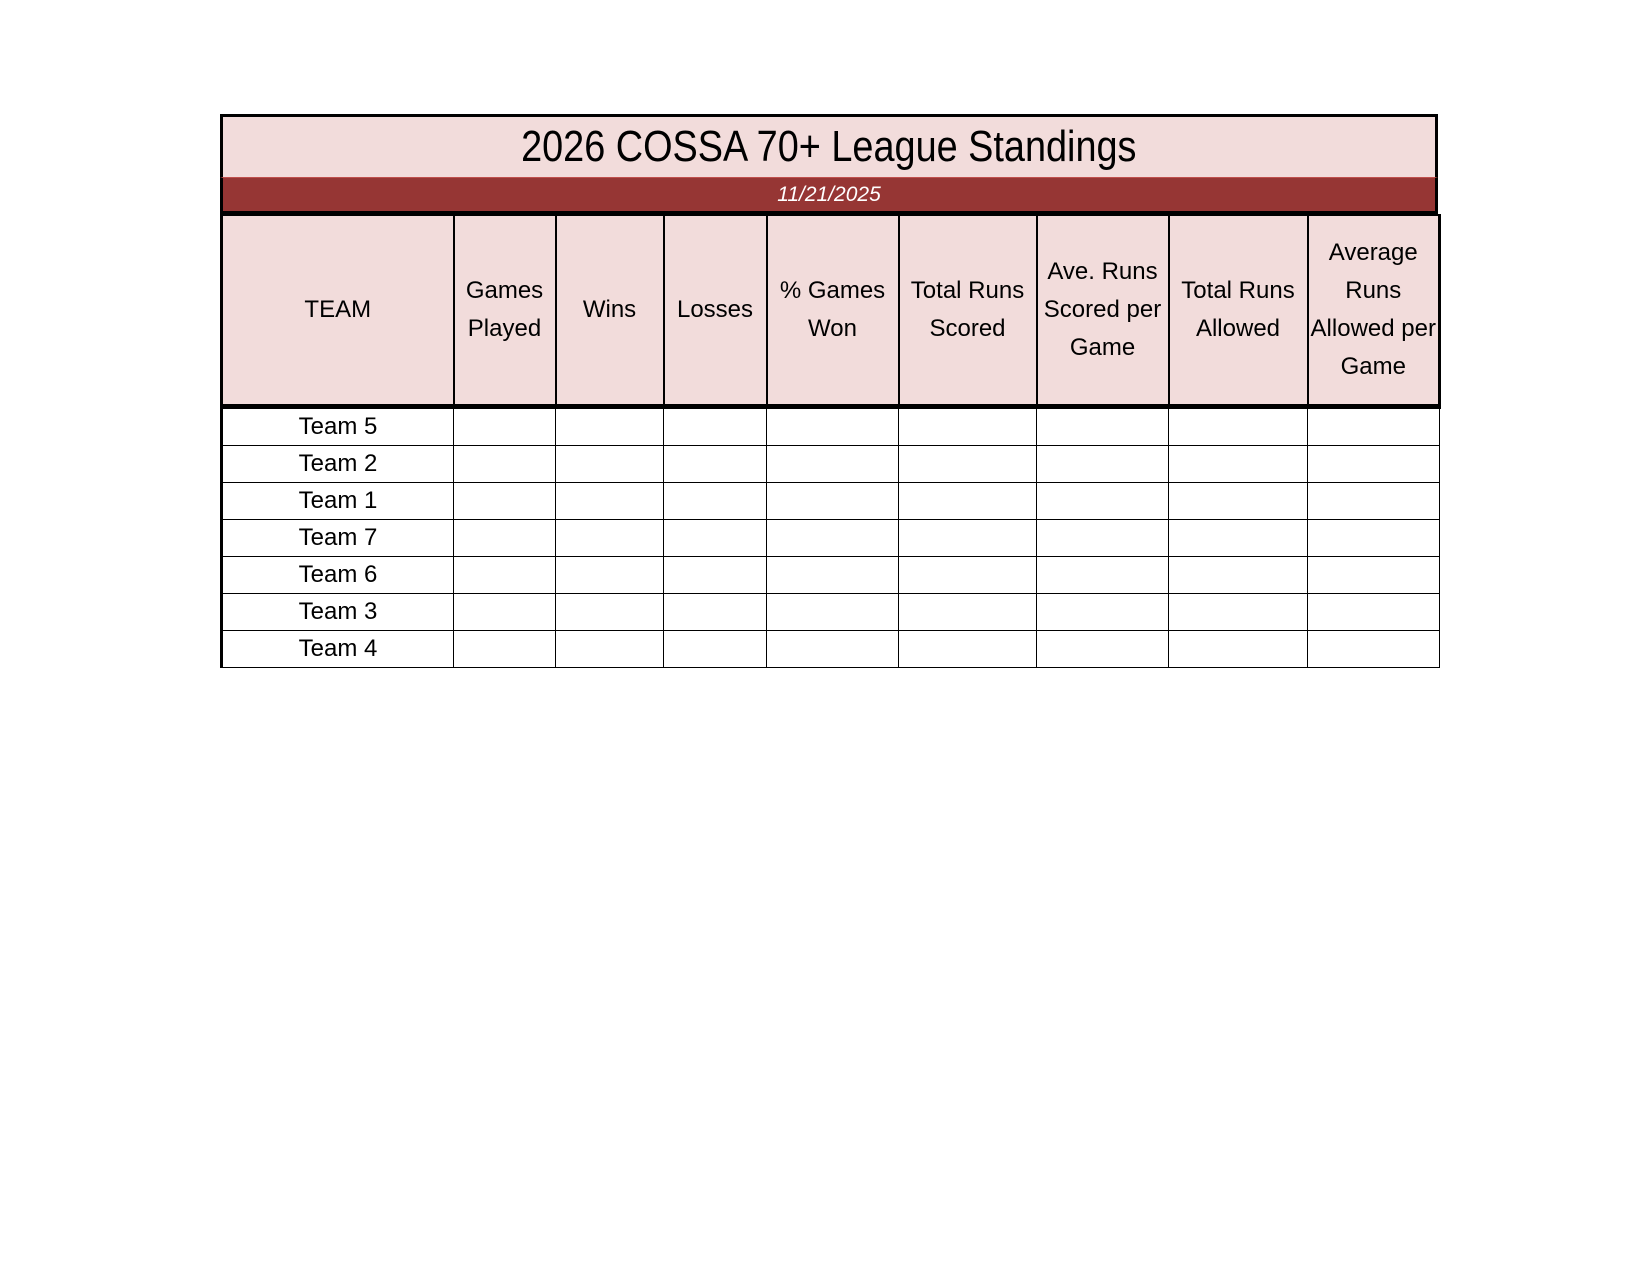 This screenshot has width=1650, height=1275. Describe the element at coordinates (337, 464) in the screenshot. I see `team-name-cell: Team 2` at that location.